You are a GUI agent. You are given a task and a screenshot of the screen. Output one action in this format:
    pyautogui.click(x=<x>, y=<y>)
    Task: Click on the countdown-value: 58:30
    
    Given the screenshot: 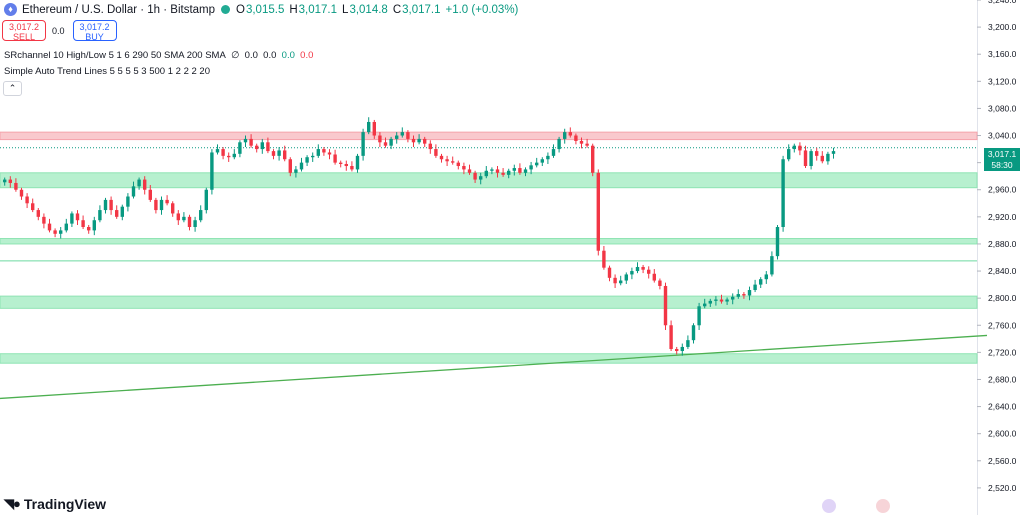 What is the action you would take?
    pyautogui.click(x=1002, y=165)
    